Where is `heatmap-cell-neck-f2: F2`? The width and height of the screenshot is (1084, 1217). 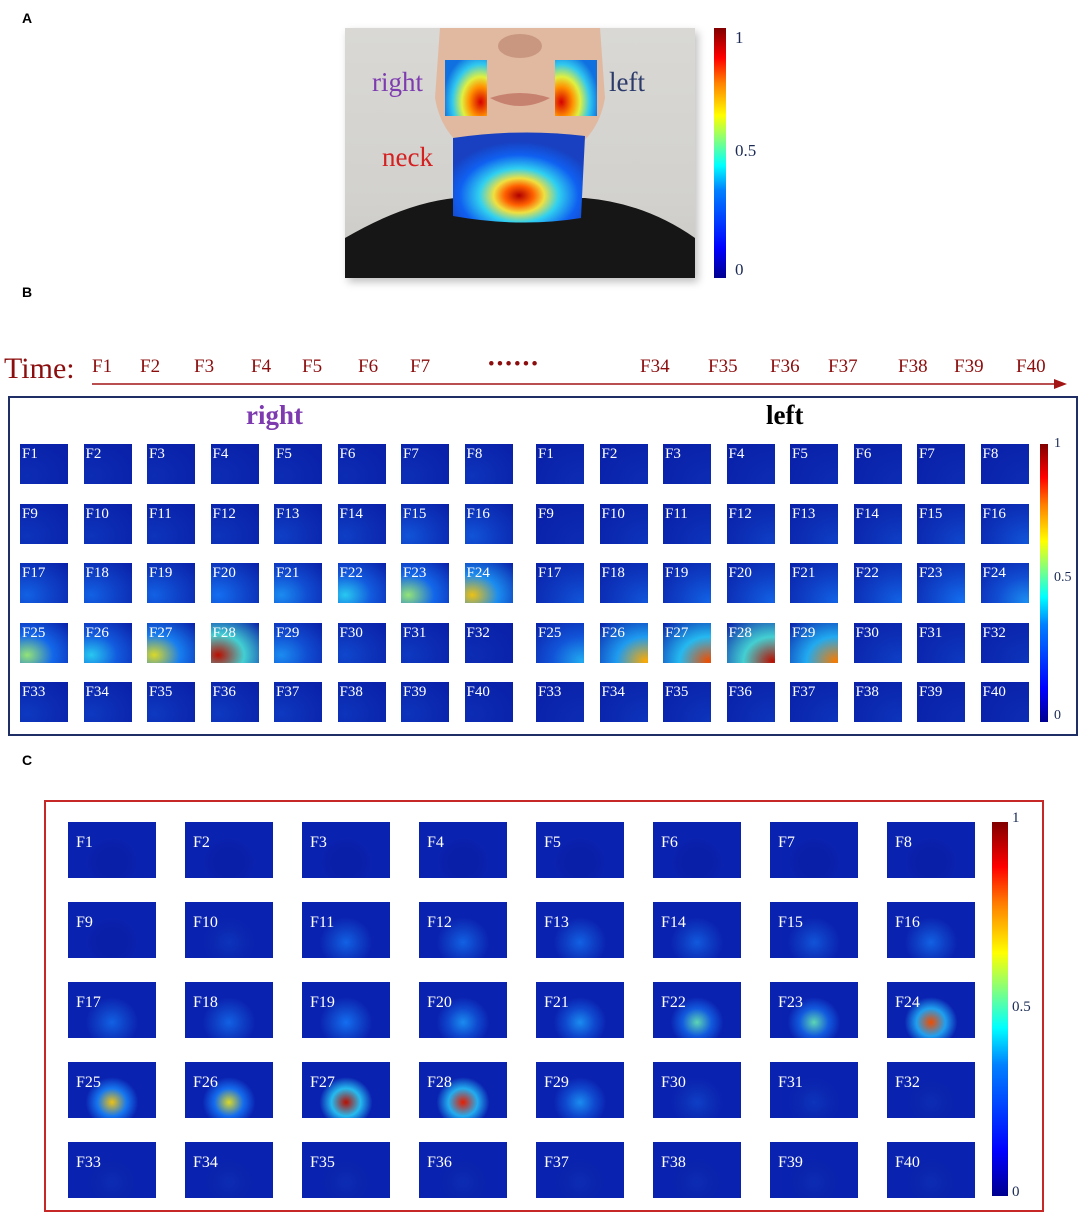 heatmap-cell-neck-f2: F2 is located at coordinates (229, 850).